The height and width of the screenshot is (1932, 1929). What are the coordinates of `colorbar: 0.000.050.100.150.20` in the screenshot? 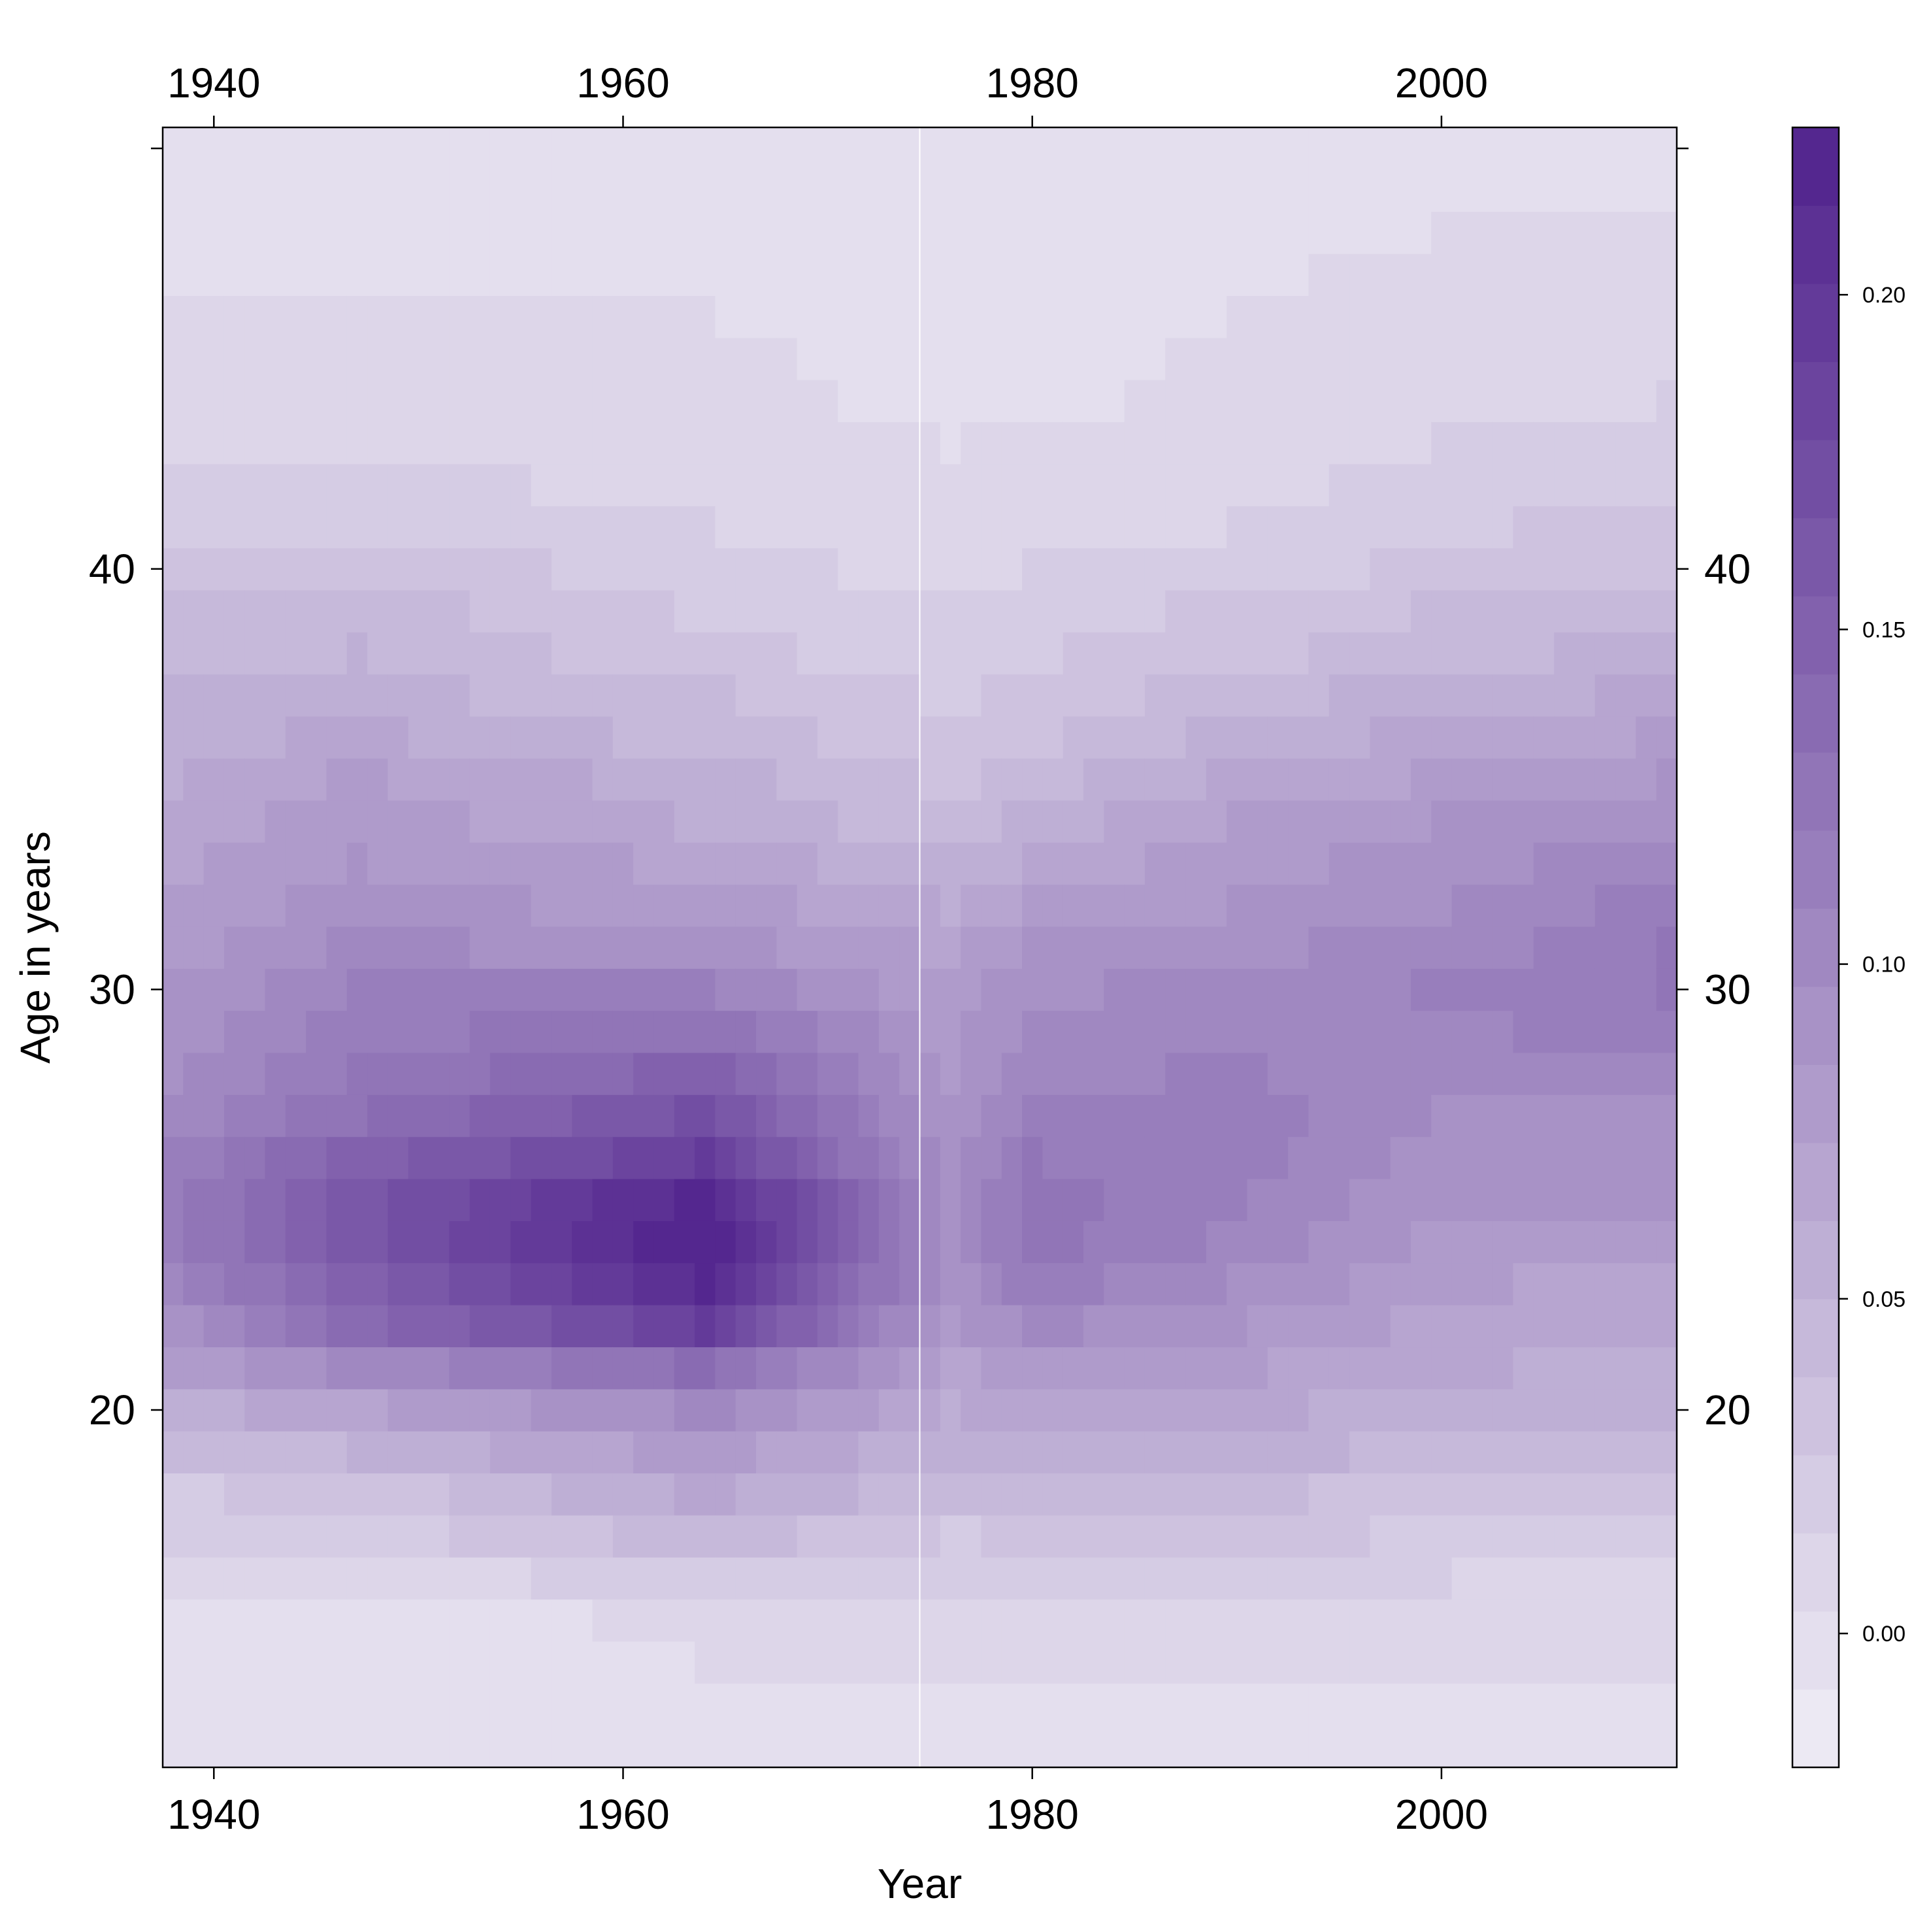 It's located at (1848, 947).